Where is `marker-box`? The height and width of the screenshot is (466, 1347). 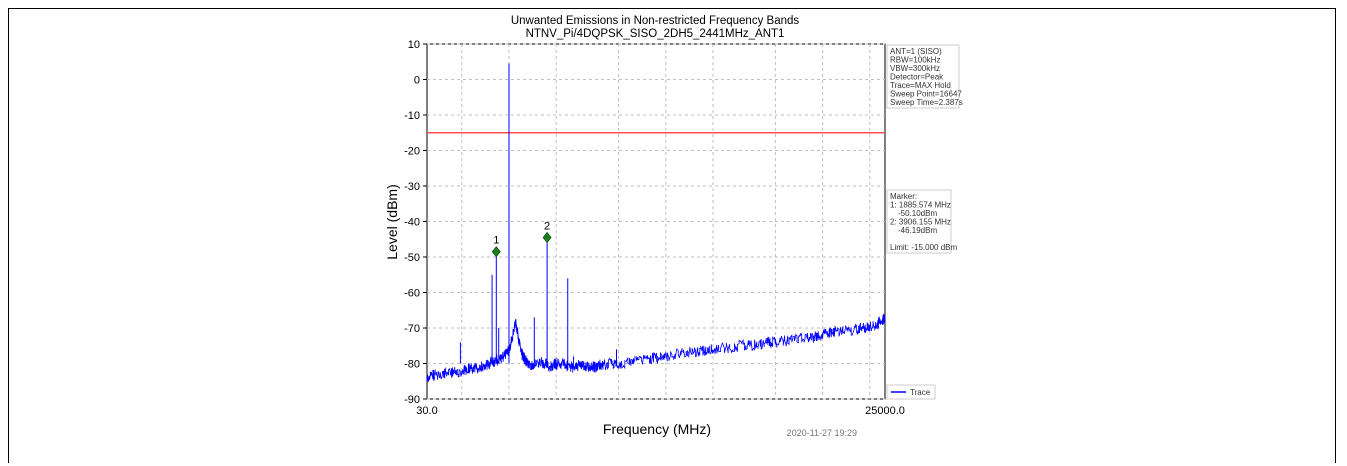
marker-box is located at coordinates (919, 221).